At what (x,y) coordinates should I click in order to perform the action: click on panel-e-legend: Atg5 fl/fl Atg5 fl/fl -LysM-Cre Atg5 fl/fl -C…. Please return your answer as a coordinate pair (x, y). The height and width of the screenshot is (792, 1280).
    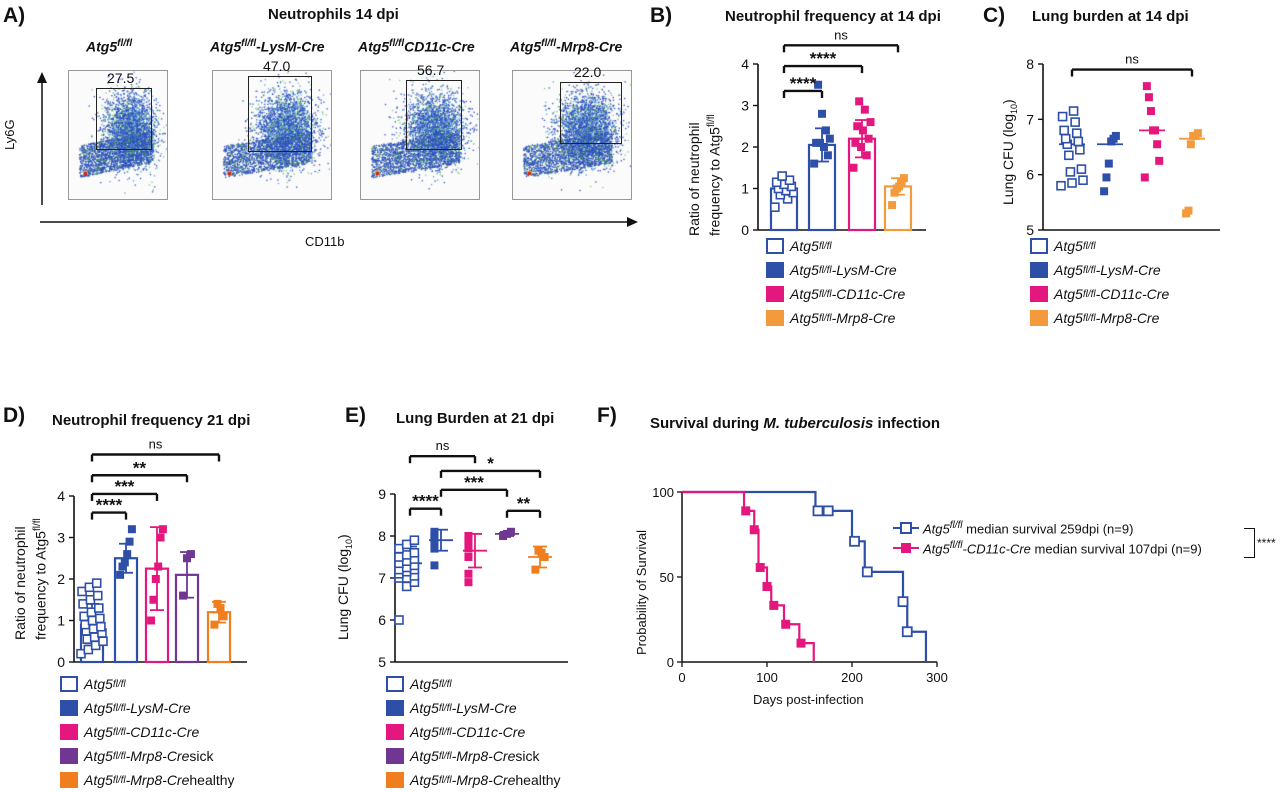
    Looking at the image, I should click on (473, 732).